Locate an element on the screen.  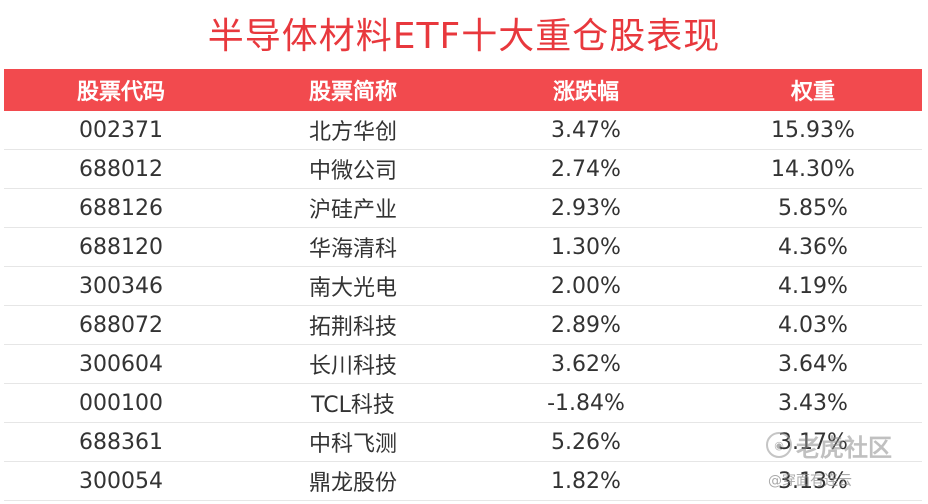
table-header-row: 股票代码 股票简称 涨跌幅 权重 is located at coordinates (463, 90).